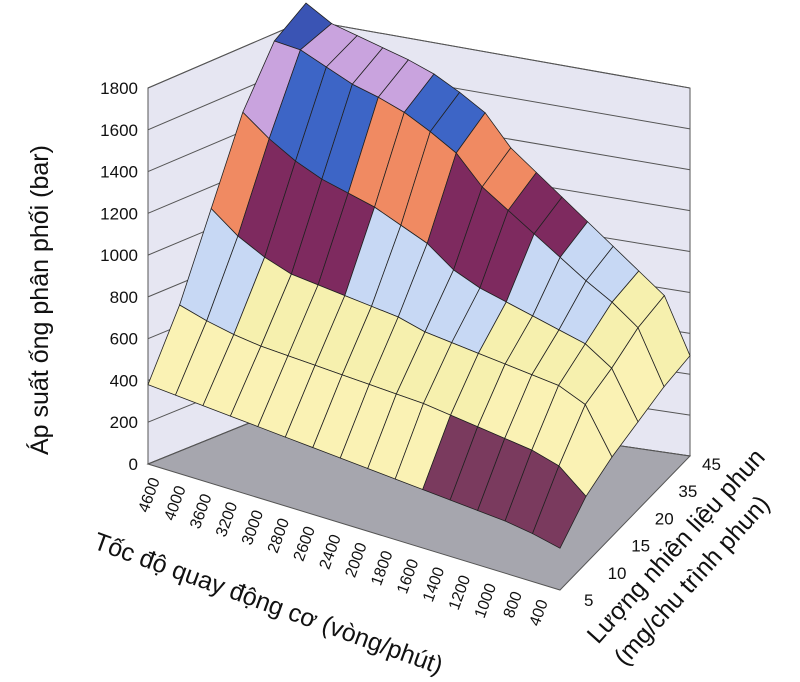  Describe the element at coordinates (39, 300) in the screenshot. I see `z-axis-title: Áp suất ống phân phối (bar)` at that location.